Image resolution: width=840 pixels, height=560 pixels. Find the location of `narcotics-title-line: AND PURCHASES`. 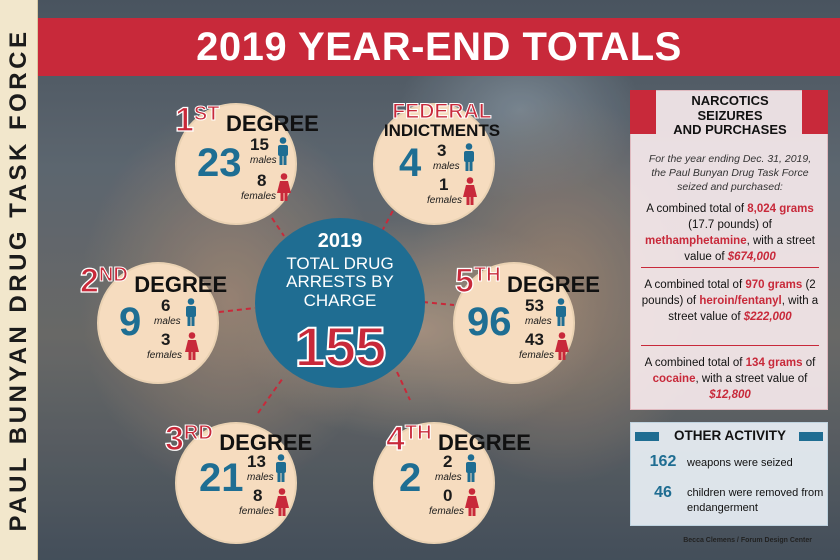

narcotics-title-line: AND PURCHASES is located at coordinates (730, 130).